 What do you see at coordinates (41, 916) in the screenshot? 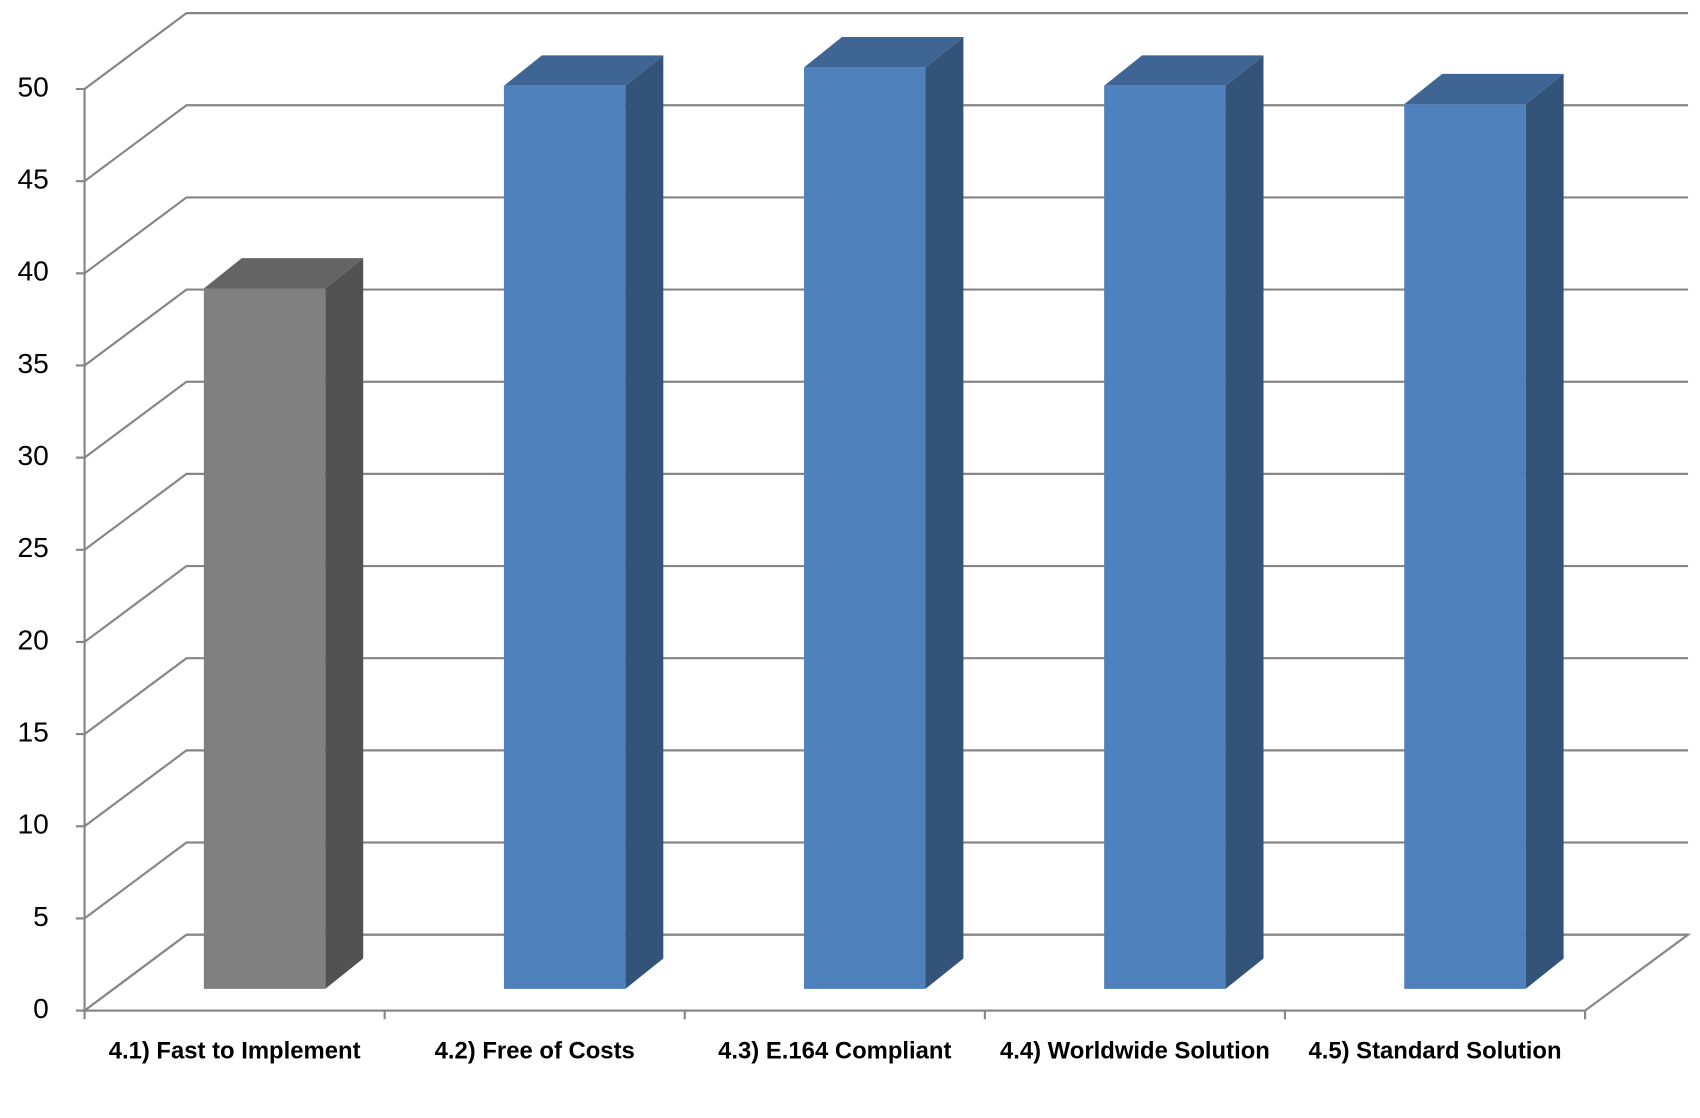
I see `y-tick-label: 5` at bounding box center [41, 916].